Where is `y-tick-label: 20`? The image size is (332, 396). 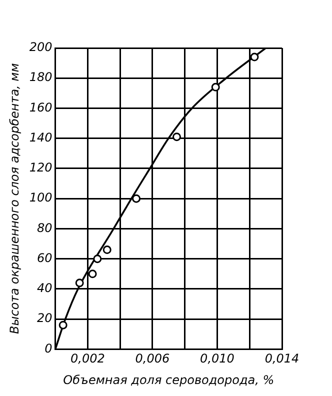
y-tick-label: 20 is located at coordinates (45, 318).